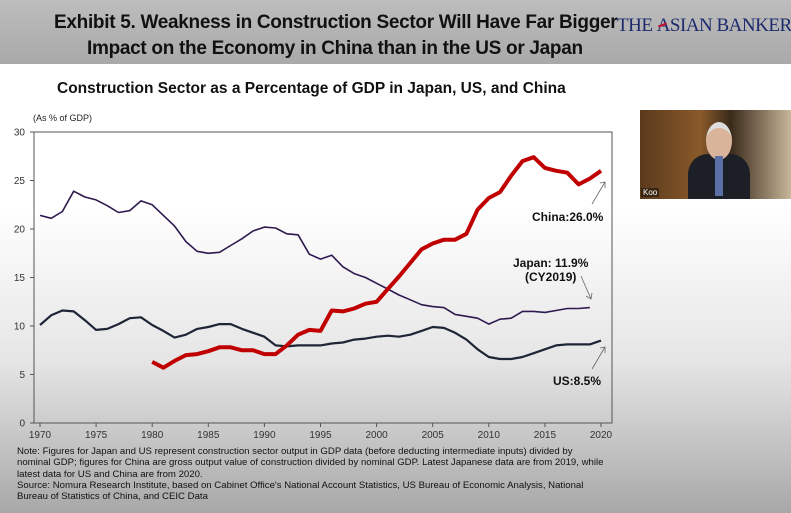  Describe the element at coordinates (433, 435) in the screenshot. I see `x-tick-label: 2005` at that location.